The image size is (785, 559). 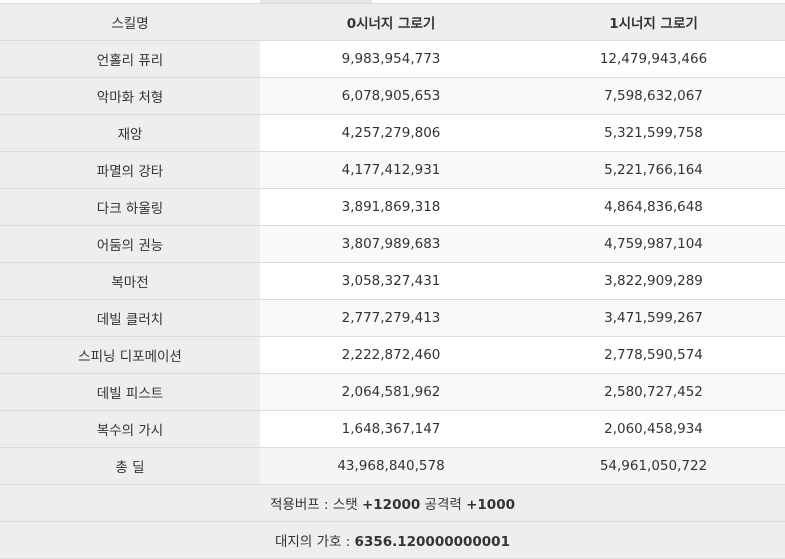 What do you see at coordinates (130, 96) in the screenshot?
I see `skill-name-cell: 악마화 처형` at bounding box center [130, 96].